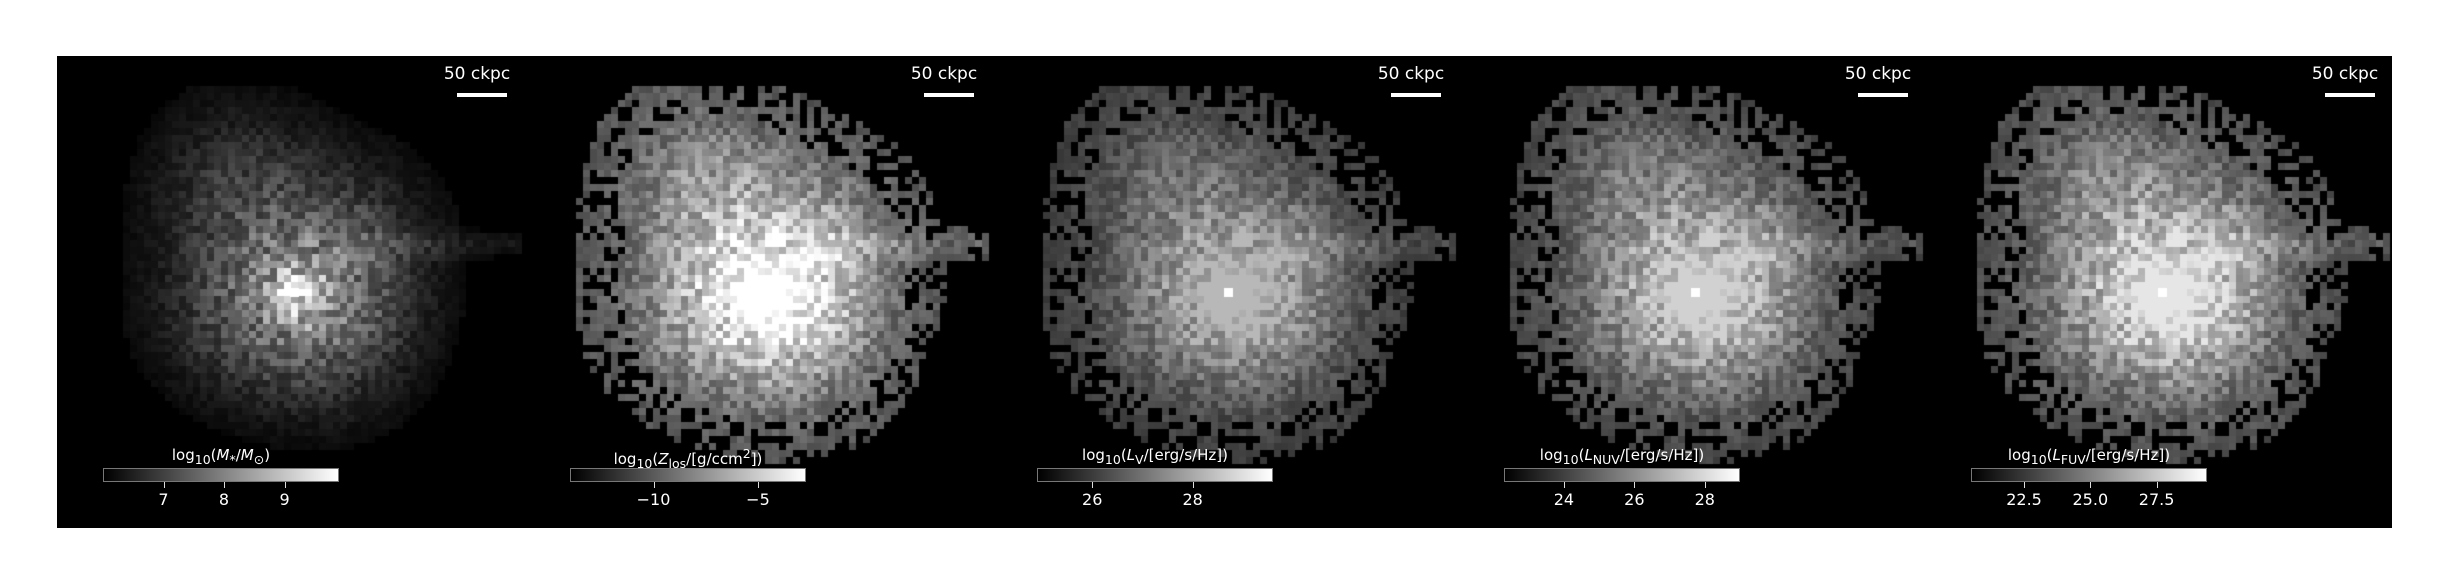 The image size is (2444, 584). Describe the element at coordinates (284, 499) in the screenshot. I see `colorbar-tick-label: 9` at that location.